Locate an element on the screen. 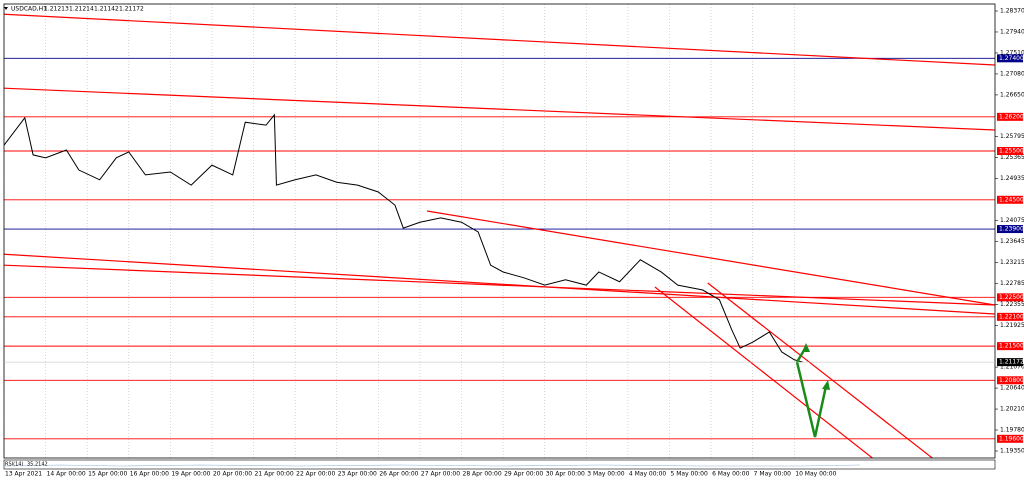 Image resolution: width=1024 pixels, height=480 pixels. x-tick-label: 4 May 00:00 is located at coordinates (648, 474).